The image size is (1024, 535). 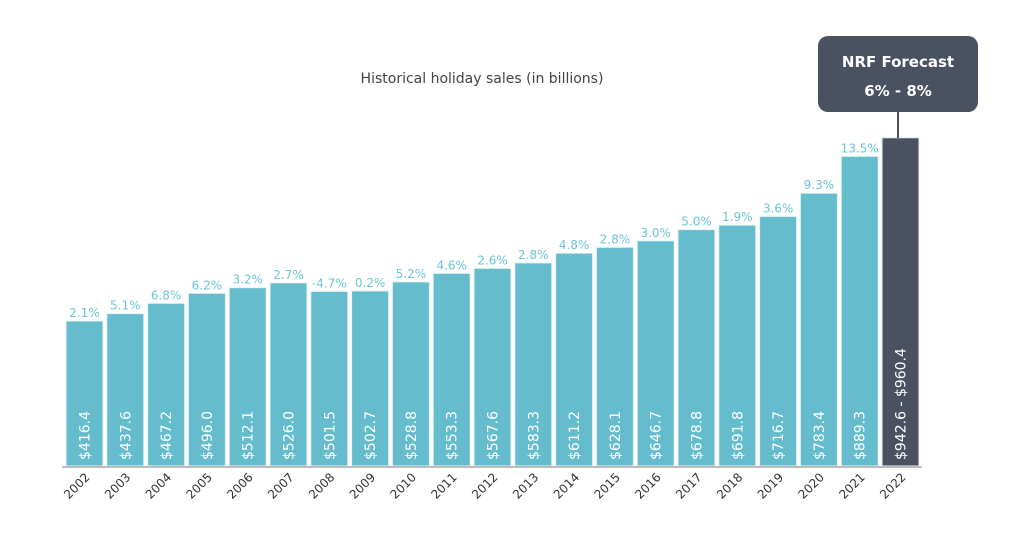 What do you see at coordinates (737, 217) in the screenshot?
I see `growth-label: 1.9%` at bounding box center [737, 217].